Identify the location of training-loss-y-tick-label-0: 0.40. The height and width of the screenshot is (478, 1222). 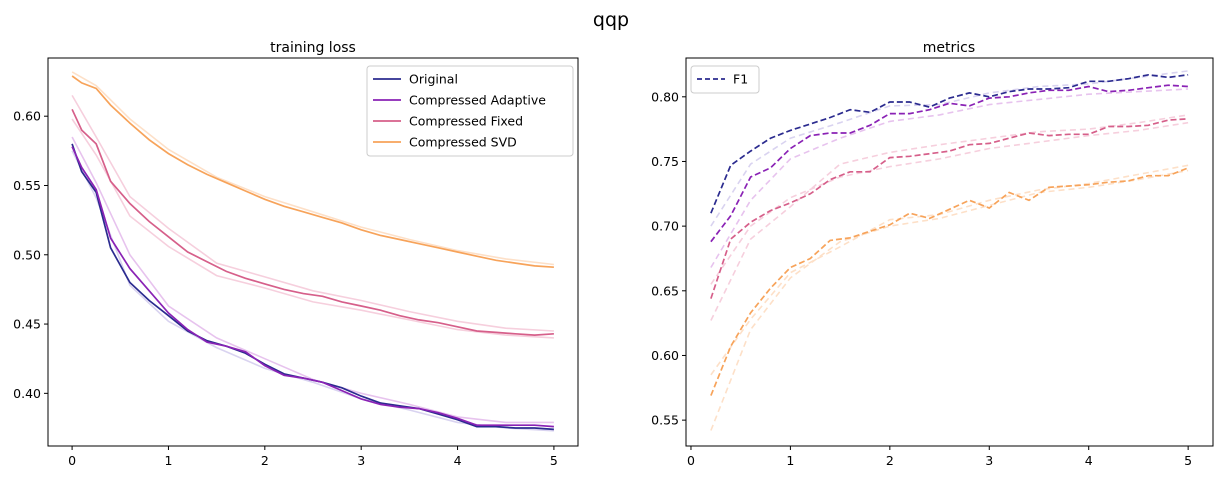
(27, 393).